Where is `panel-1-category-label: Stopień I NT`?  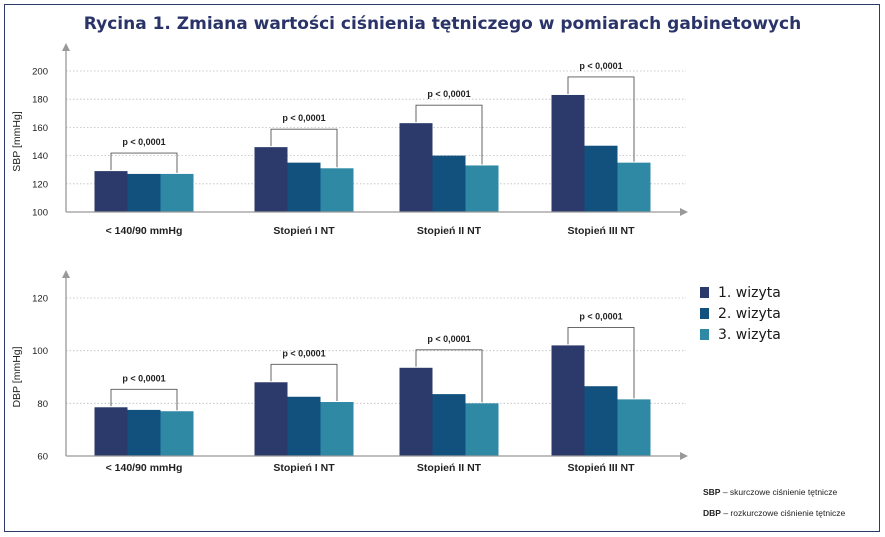 panel-1-category-label: Stopień I NT is located at coordinates (304, 231).